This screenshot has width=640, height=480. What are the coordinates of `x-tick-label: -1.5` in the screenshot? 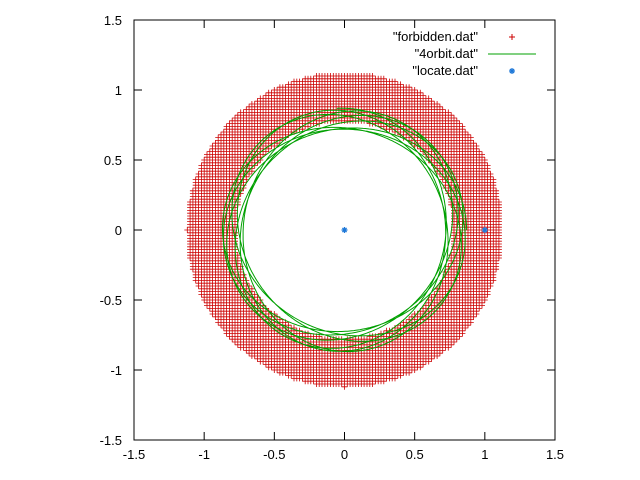 It's located at (134, 454).